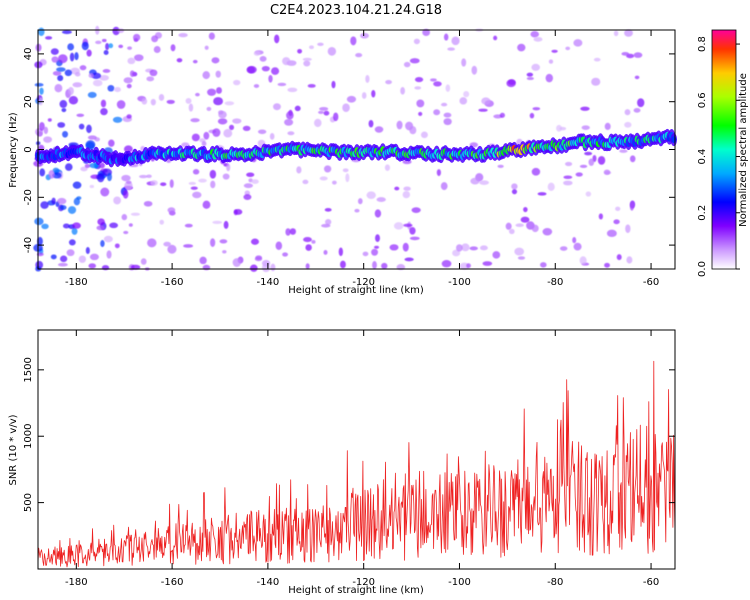 The image size is (750, 600). What do you see at coordinates (28, 245) in the screenshot?
I see `y-tick-label: -40` at bounding box center [28, 245].